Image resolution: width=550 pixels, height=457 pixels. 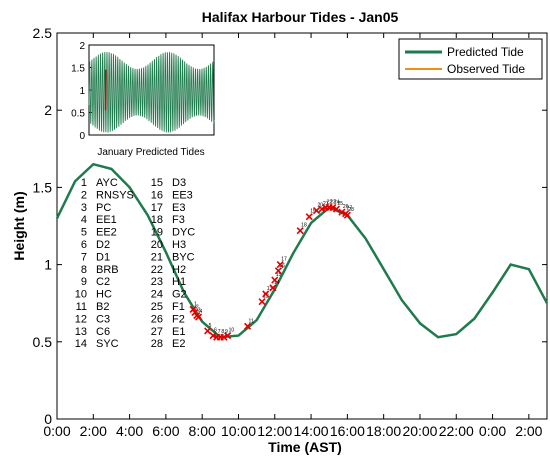 What do you see at coordinates (270, 289) in the screenshot?
I see `station-marker-label: 13` at bounding box center [270, 289].